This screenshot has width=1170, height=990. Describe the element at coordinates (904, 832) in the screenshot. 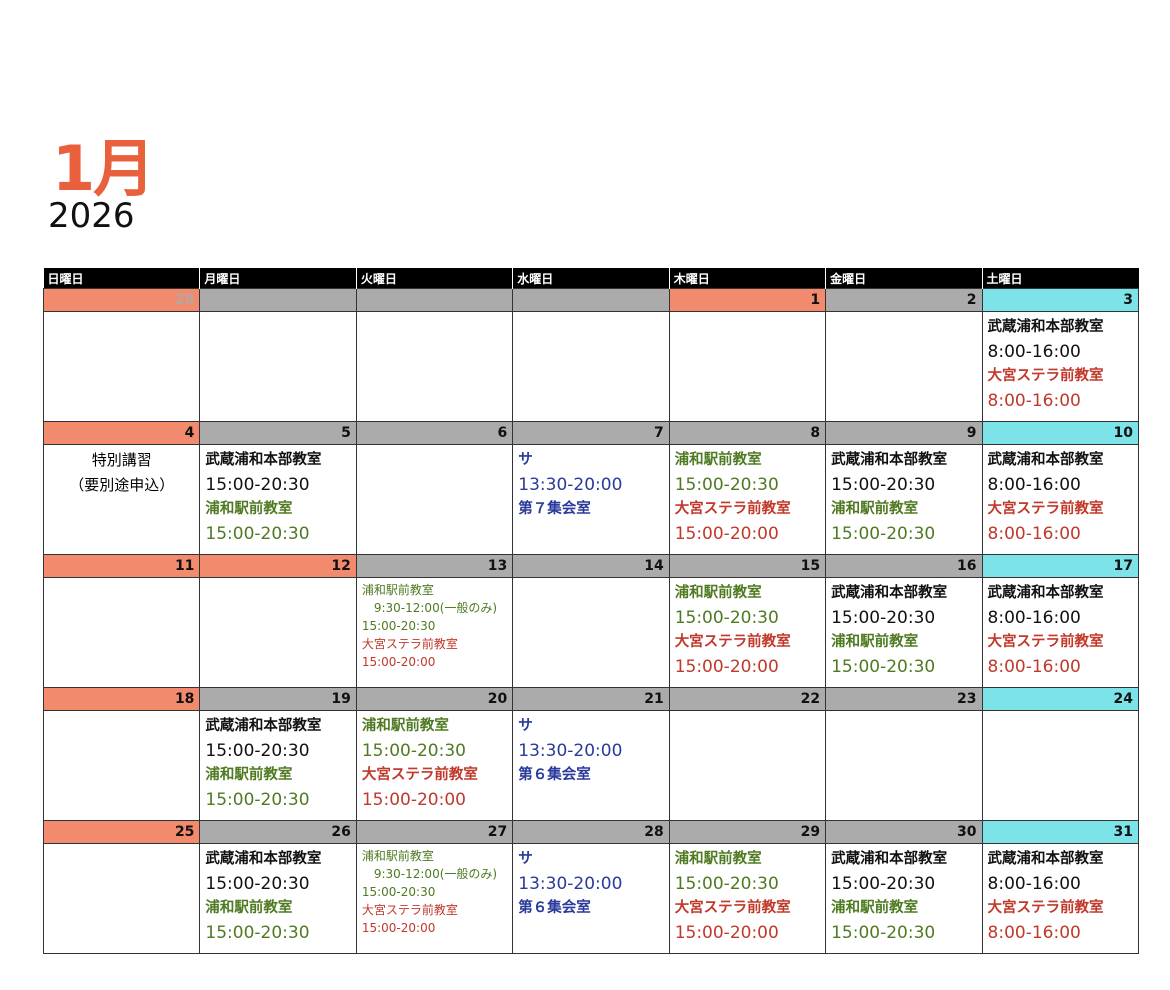

I see `date-number: 30` at that location.